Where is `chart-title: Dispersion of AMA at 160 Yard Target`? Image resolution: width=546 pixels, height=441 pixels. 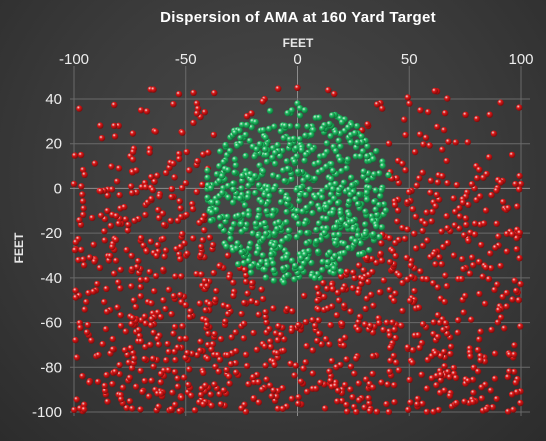
chart-title: Dispersion of AMA at 160 Yard Target is located at coordinates (298, 17).